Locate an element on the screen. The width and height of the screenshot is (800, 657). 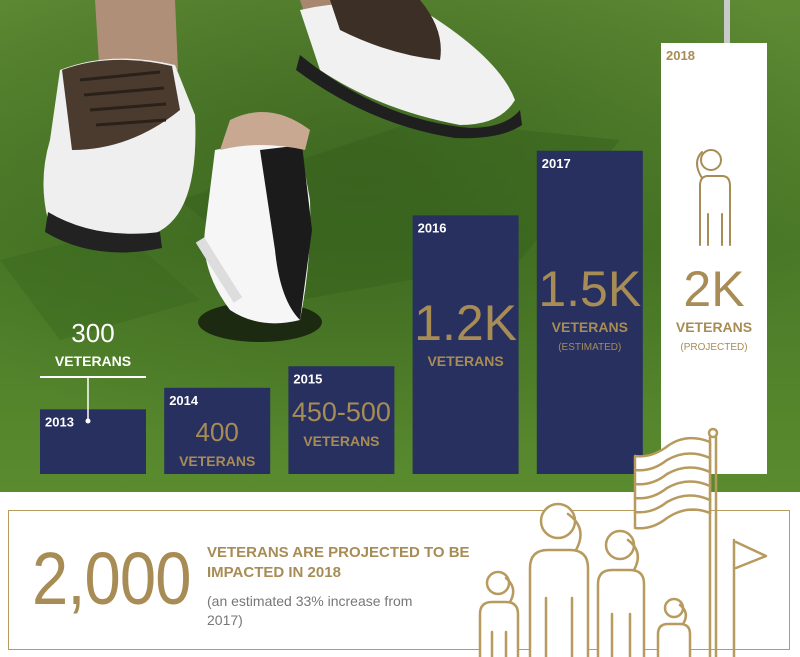
bar-2016 is located at coordinates (465, 344).